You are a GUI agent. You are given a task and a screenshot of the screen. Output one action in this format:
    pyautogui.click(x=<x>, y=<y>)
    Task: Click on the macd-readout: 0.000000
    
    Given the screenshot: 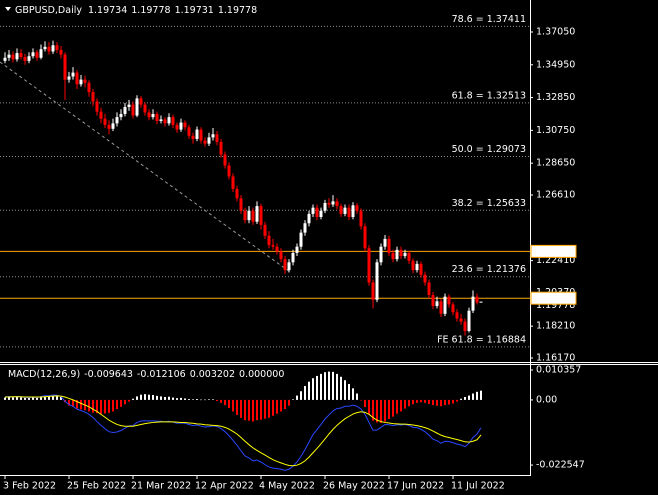 What is the action you would take?
    pyautogui.click(x=261, y=374)
    